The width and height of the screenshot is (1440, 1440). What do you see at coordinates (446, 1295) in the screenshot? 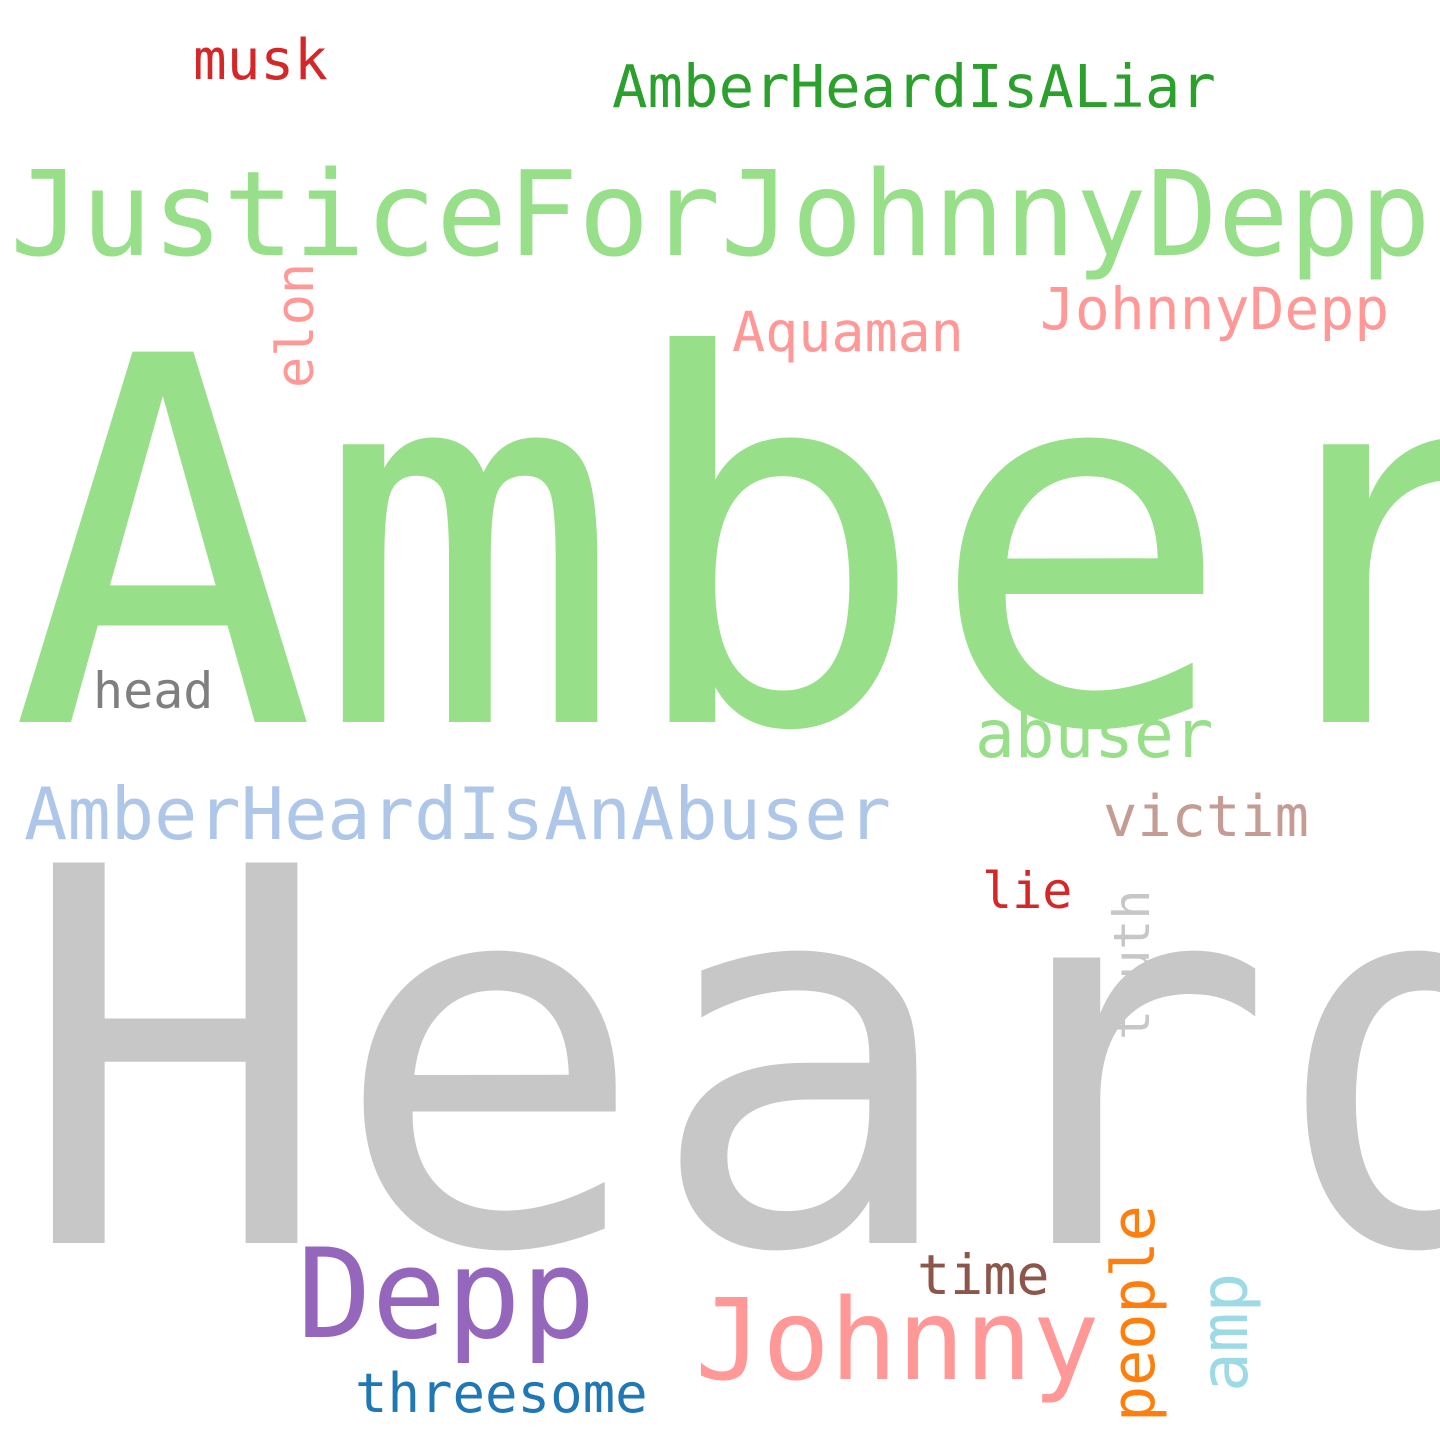
I see `word-depp: Depp` at bounding box center [446, 1295].